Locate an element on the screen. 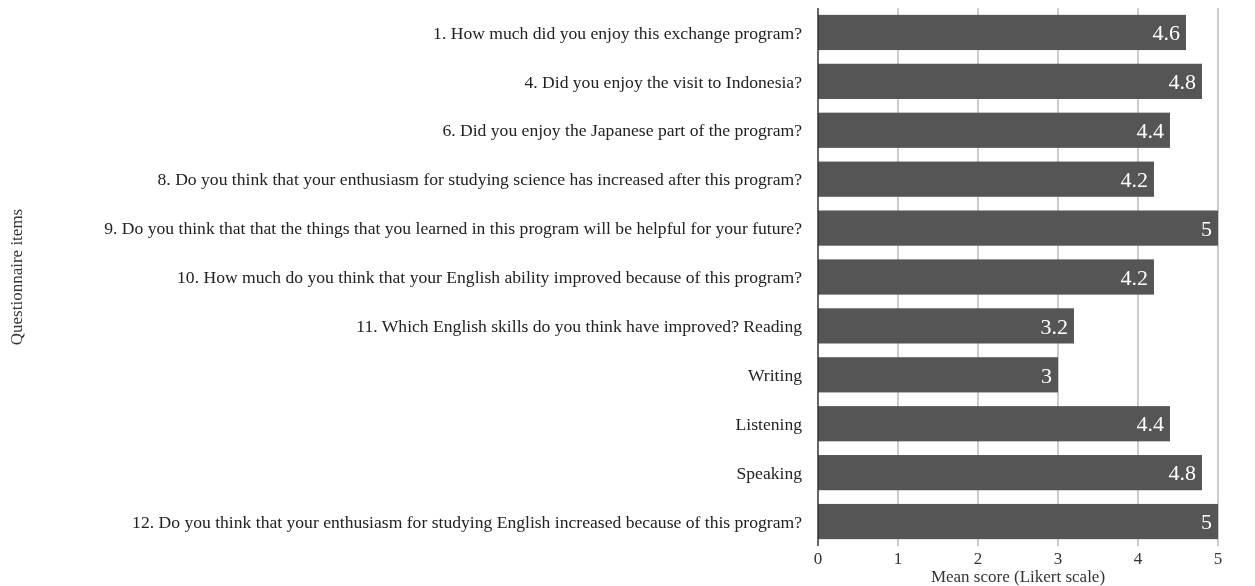  y-tick-label: 11. Which English skills do you think have improved? Reading is located at coordinates (579, 326).